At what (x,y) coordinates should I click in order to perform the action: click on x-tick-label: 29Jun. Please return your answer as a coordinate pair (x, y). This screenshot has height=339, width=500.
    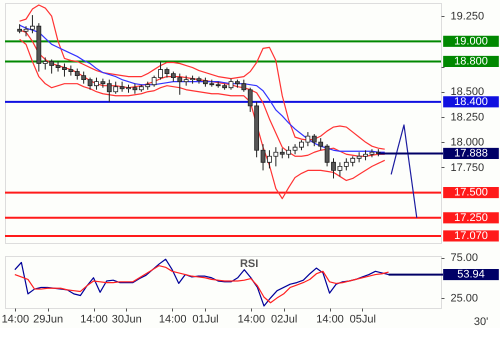
    Looking at the image, I should click on (48, 320).